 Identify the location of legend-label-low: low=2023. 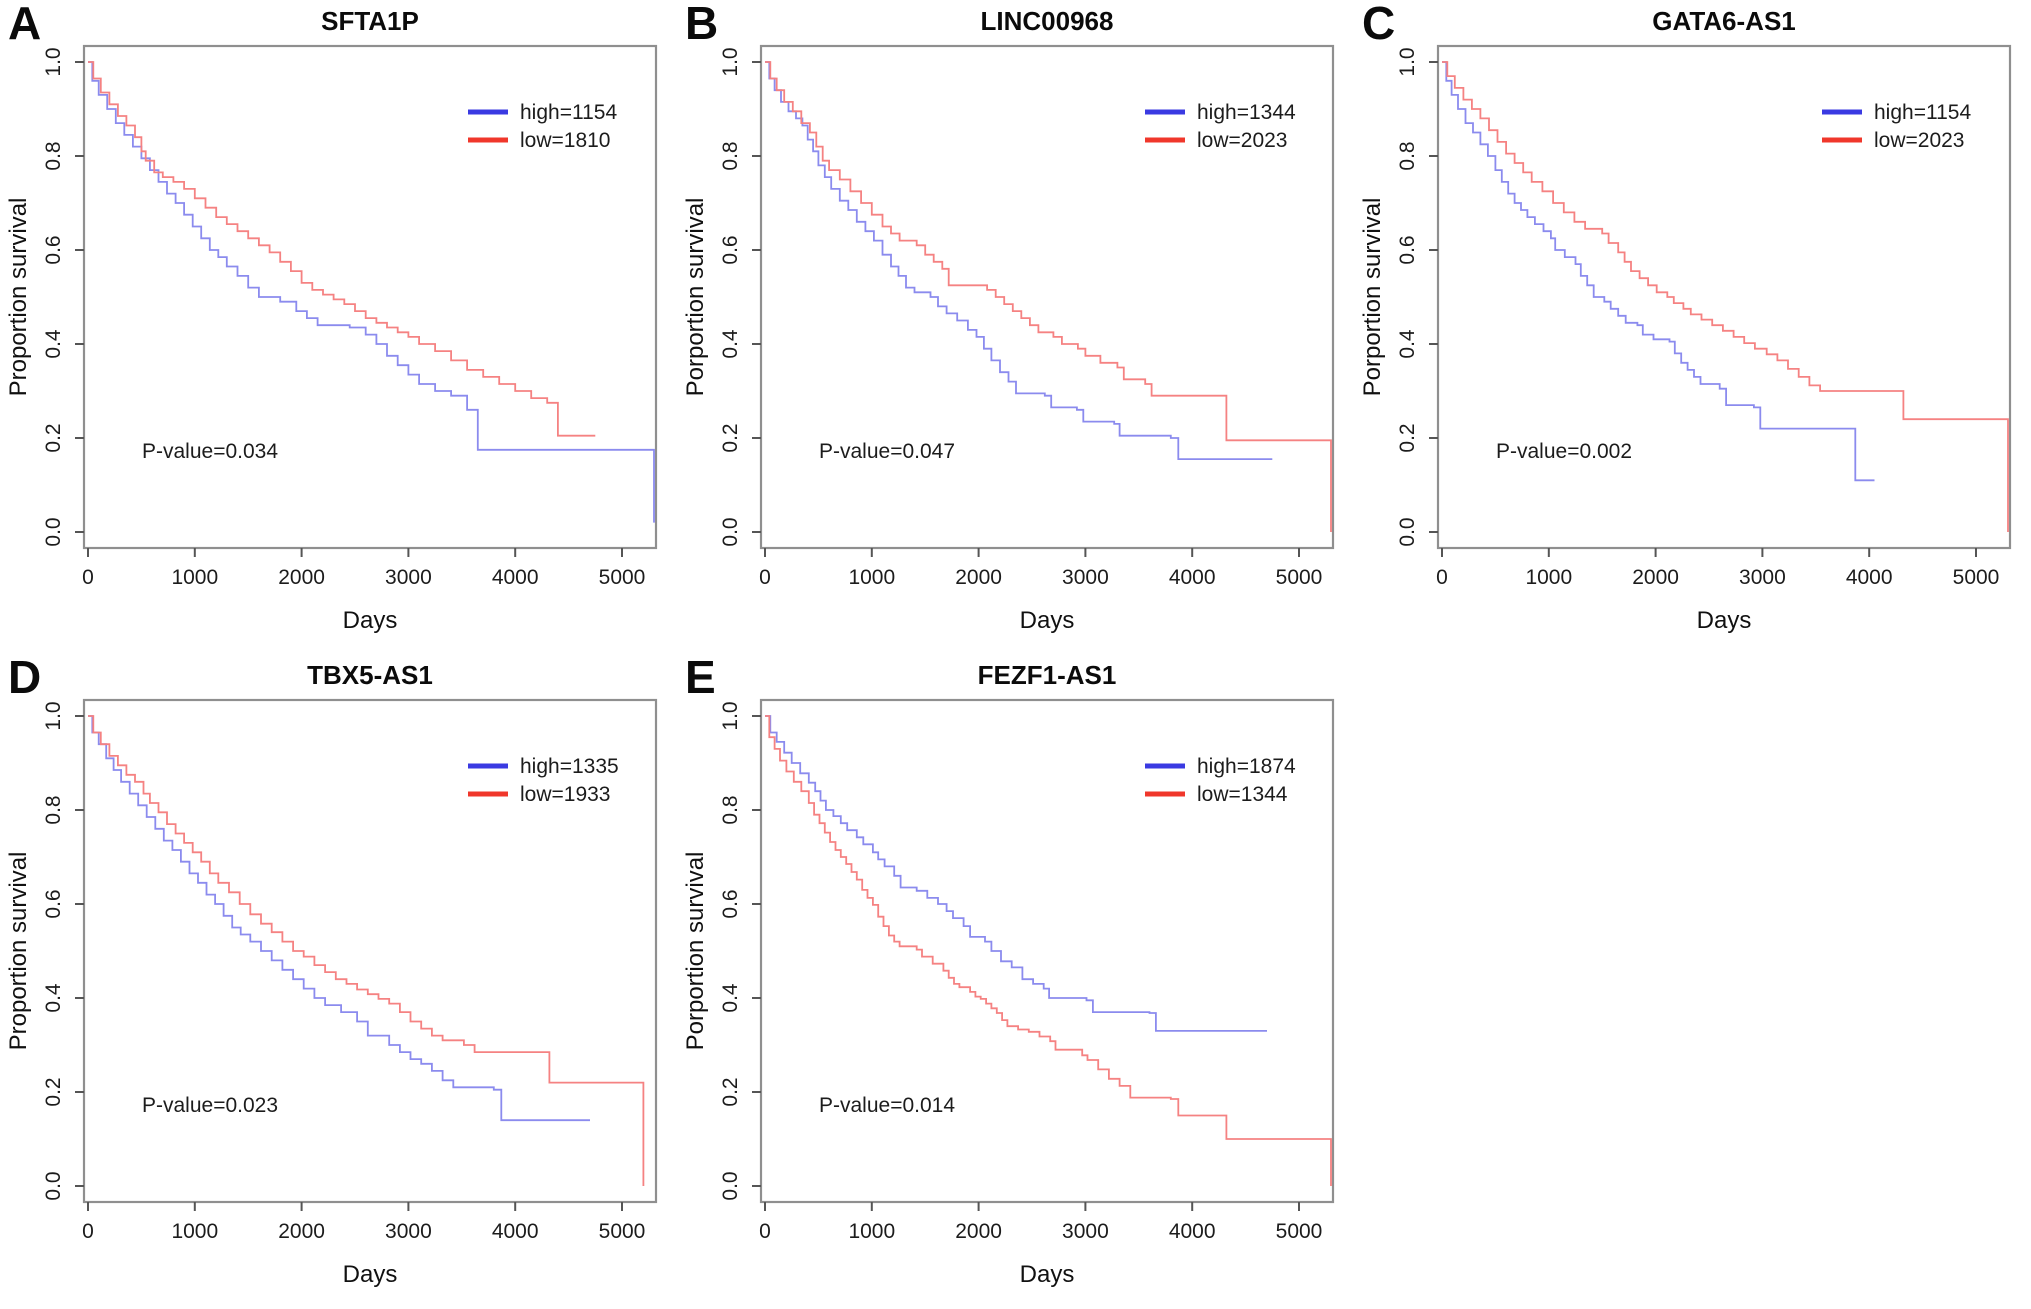
(1242, 140).